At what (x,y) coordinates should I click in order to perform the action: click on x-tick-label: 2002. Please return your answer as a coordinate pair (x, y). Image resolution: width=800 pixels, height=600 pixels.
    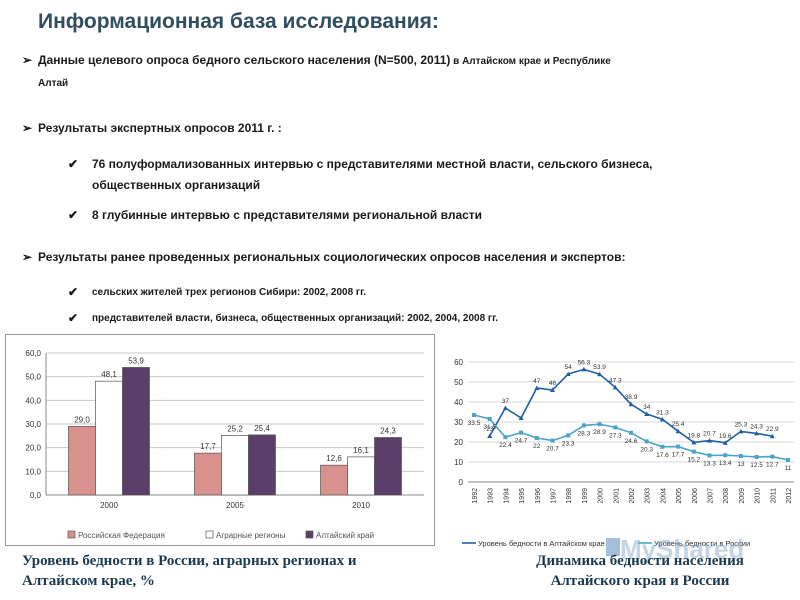
    Looking at the image, I should click on (632, 496).